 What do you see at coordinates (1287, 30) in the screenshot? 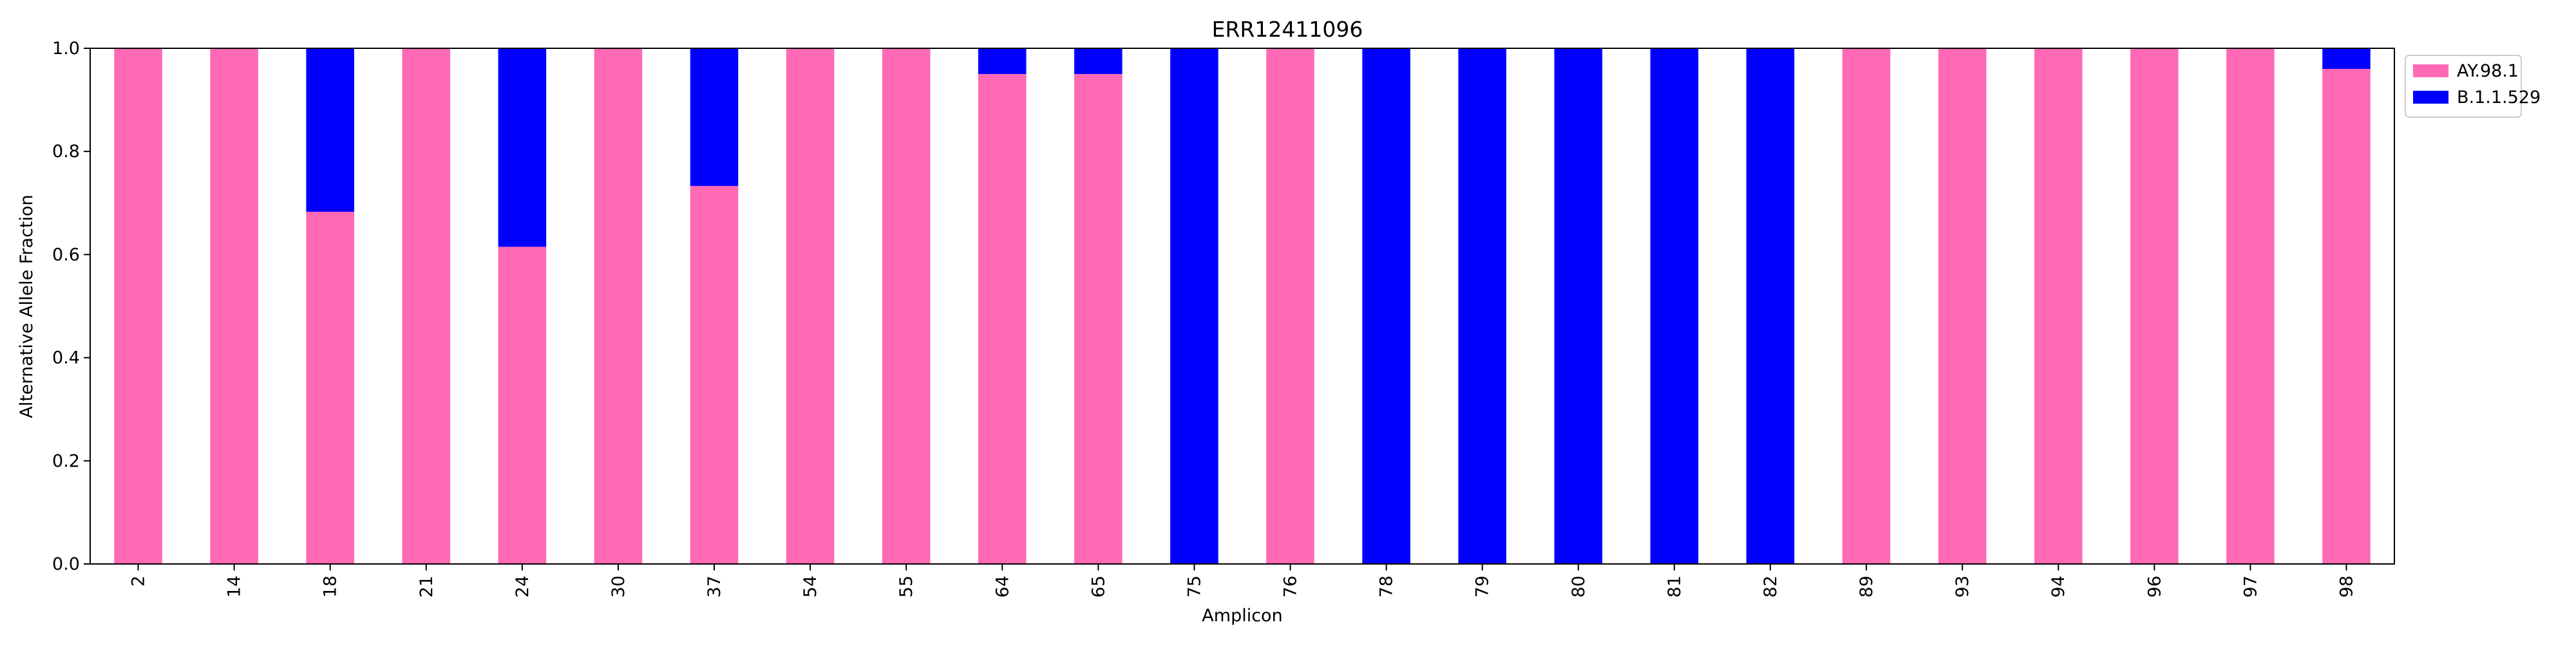
I see `chart-title: ERR12411096` at bounding box center [1287, 30].